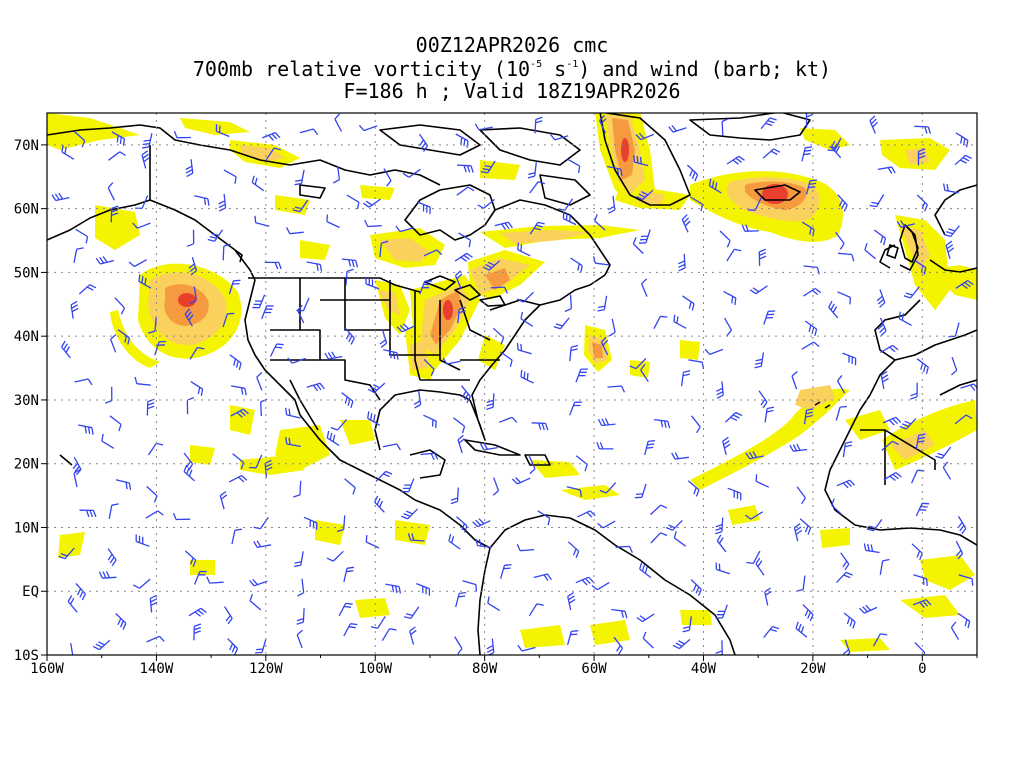  Describe the element at coordinates (705, 69) in the screenshot. I see `title-line-2-c: ) and wind (barb; kt)` at that location.